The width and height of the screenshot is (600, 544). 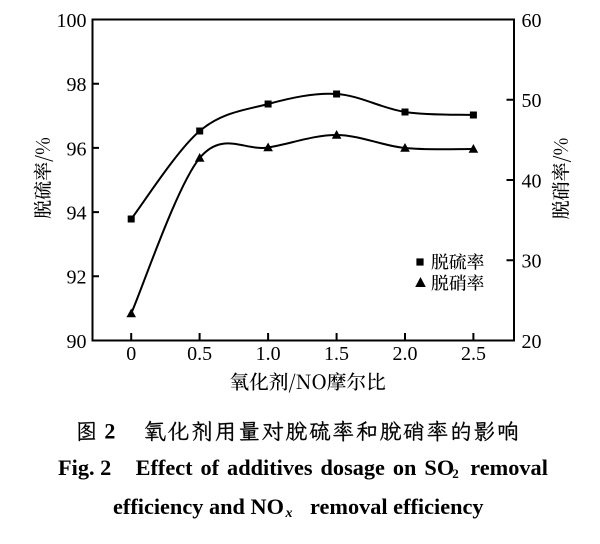 I want to click on svg-text: 100, so click(x=72, y=21).